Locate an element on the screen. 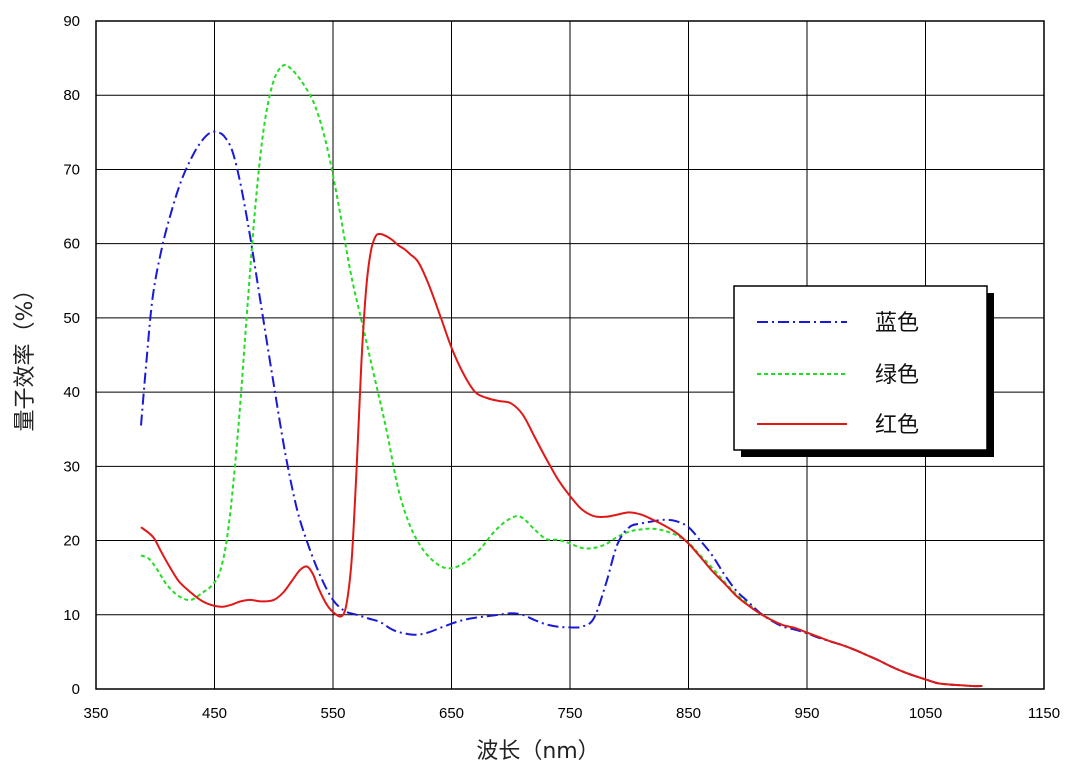  x-tick-label: 1050 is located at coordinates (925, 713).